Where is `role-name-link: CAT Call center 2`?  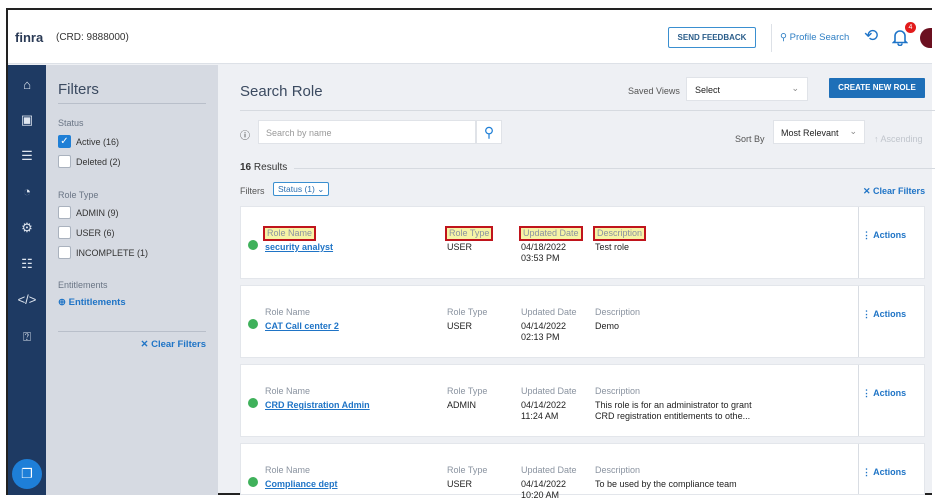
role-name-link: CAT Call center 2 is located at coordinates (302, 326).